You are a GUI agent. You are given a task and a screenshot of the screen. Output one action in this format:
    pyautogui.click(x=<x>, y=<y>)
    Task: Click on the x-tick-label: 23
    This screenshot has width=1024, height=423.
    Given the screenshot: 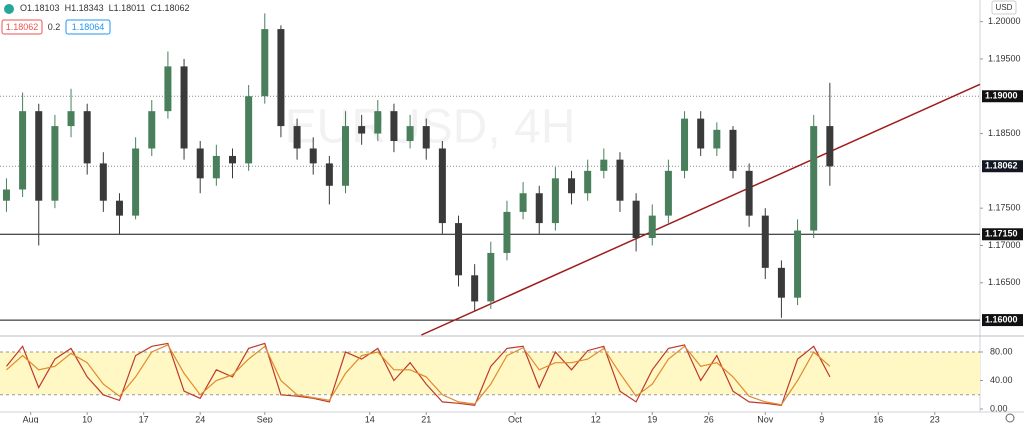 What is the action you would take?
    pyautogui.click(x=935, y=418)
    